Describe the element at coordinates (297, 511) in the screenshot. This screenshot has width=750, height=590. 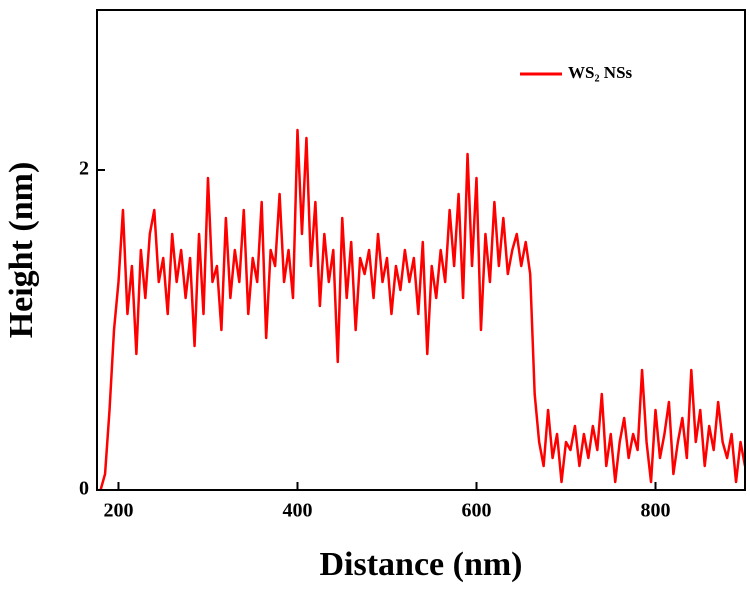
I see `x-tick-label: 400` at that location.